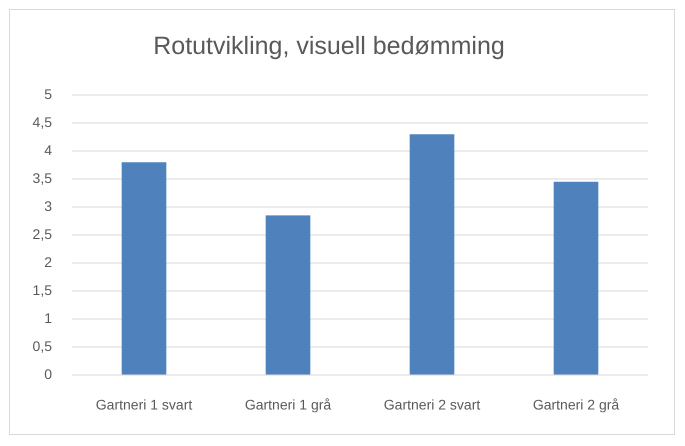 Image resolution: width=685 pixels, height=446 pixels. I want to click on y-tick-label: 1,5, so click(42, 290).